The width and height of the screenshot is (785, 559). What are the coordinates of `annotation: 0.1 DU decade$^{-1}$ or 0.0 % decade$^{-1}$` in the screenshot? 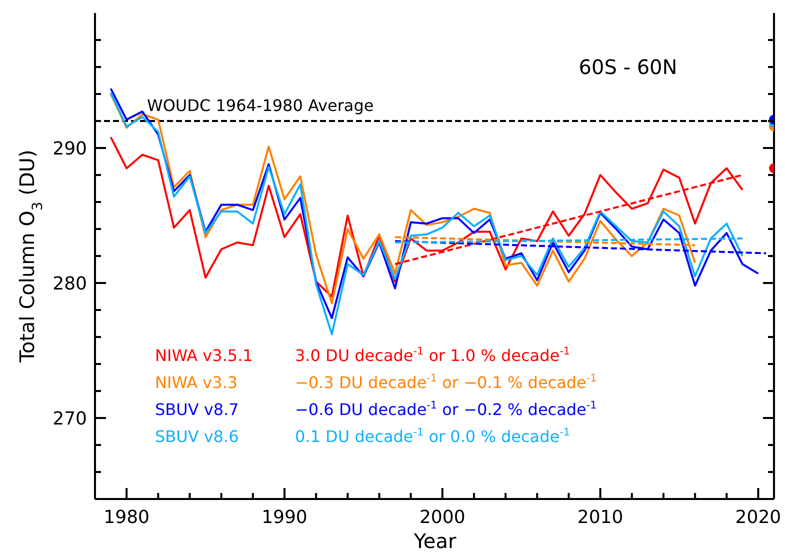 It's located at (432, 437).